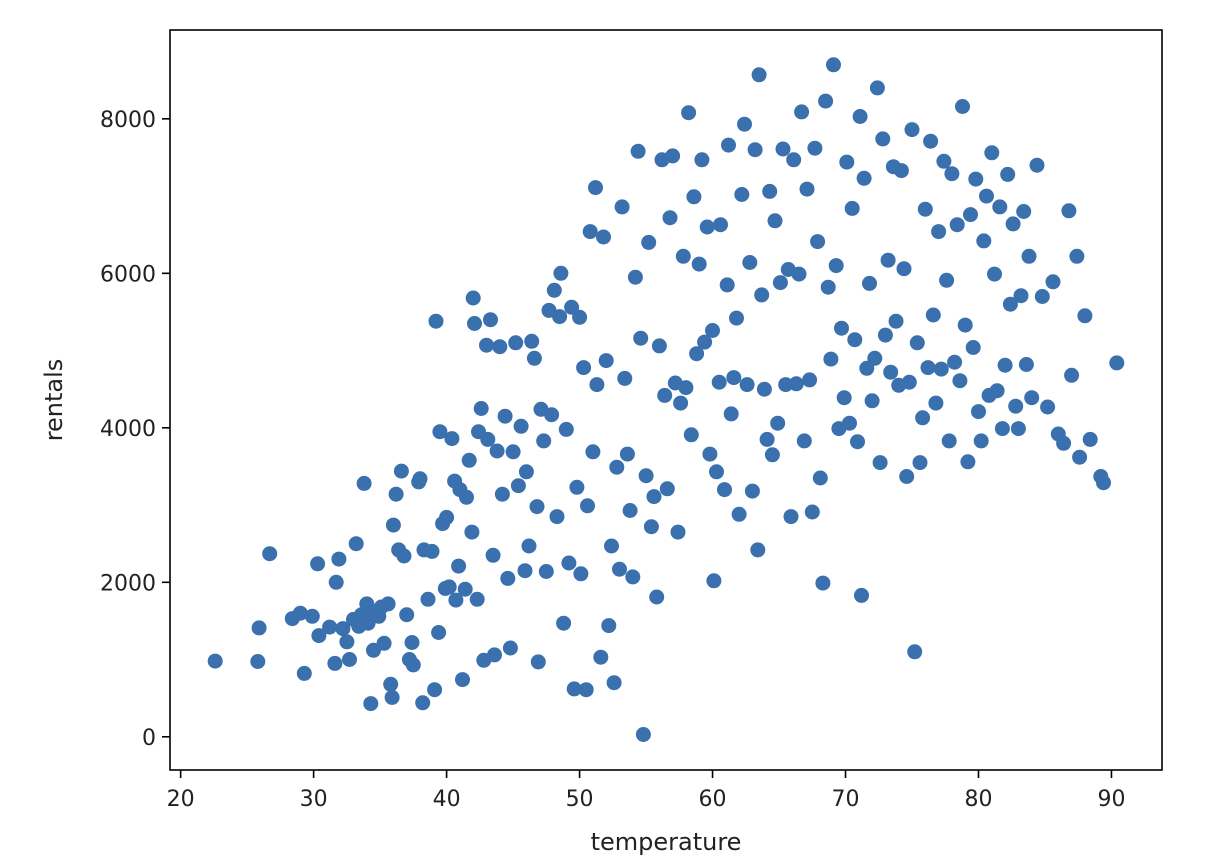  Describe the element at coordinates (314, 799) in the screenshot. I see `x-tick-label: 30` at that location.